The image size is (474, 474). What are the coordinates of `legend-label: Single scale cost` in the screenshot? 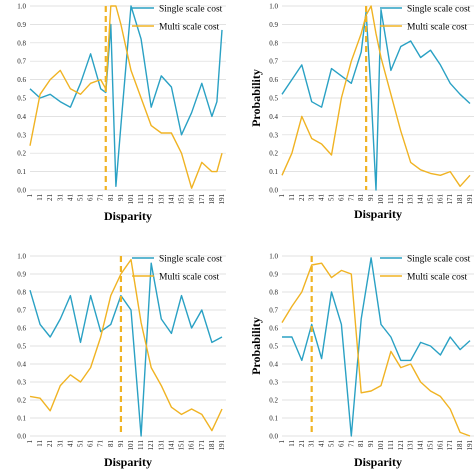 It's located at (191, 260).